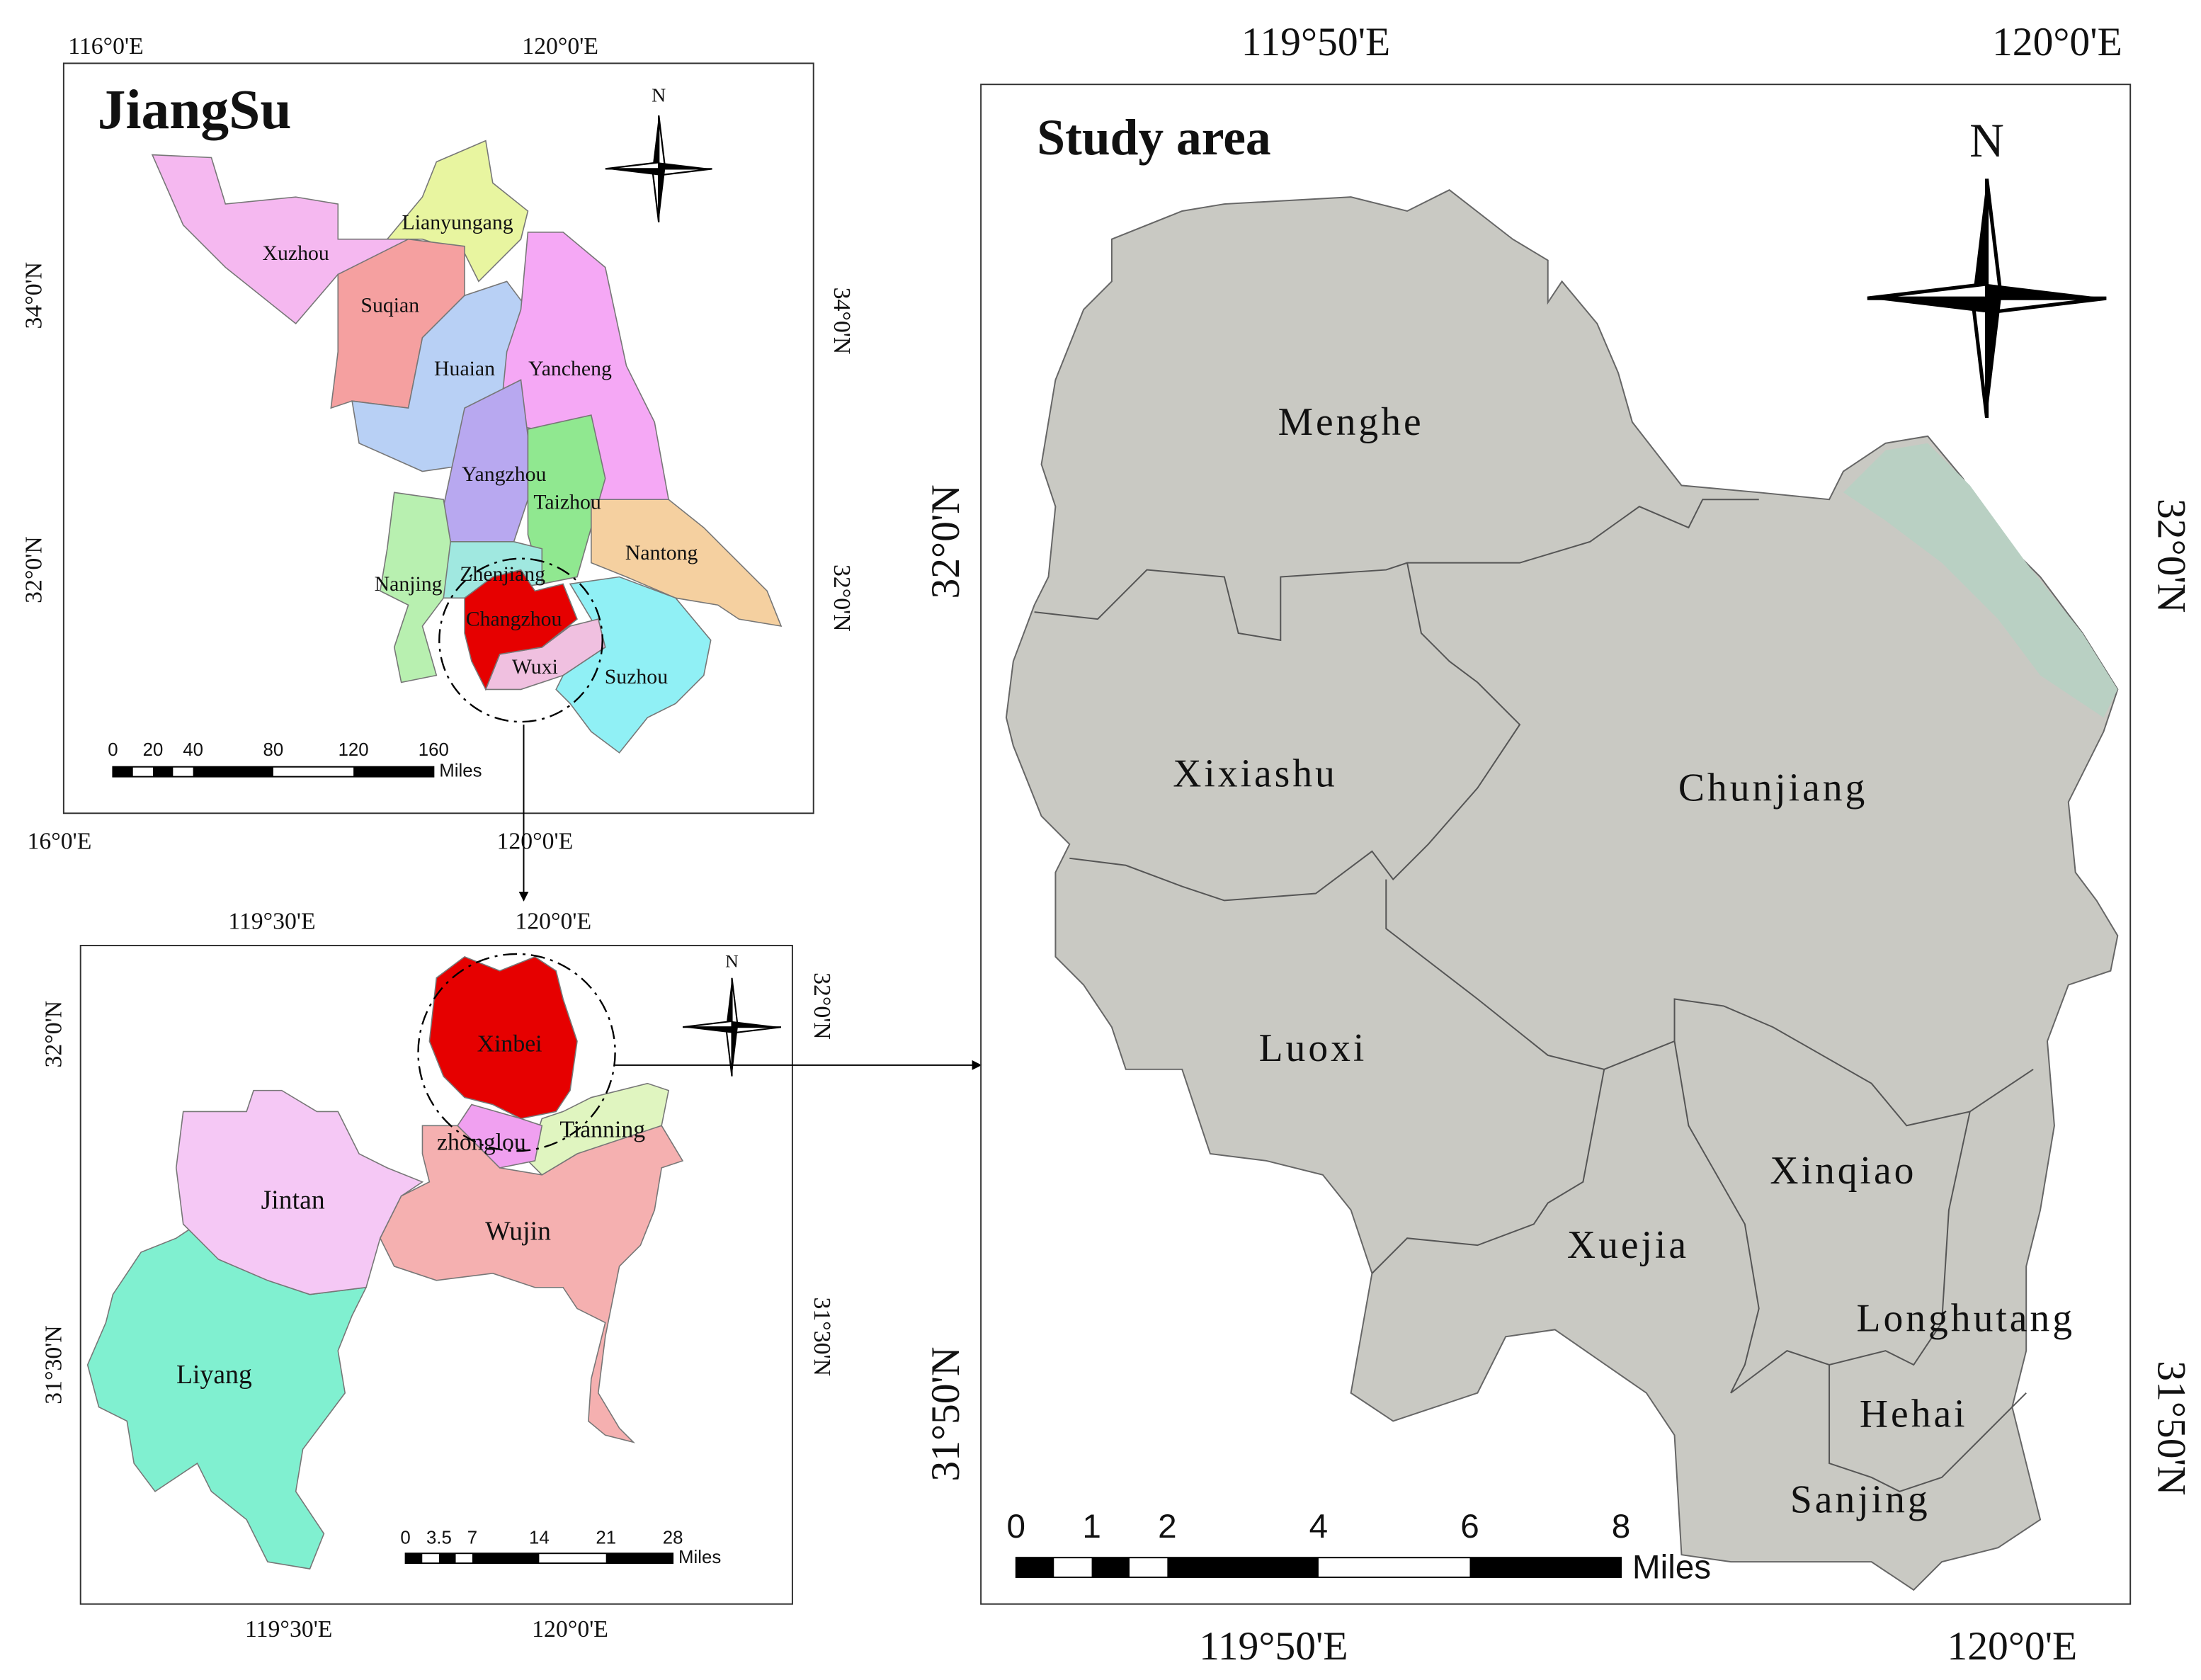  Describe the element at coordinates (503, 574) in the screenshot. I see `region-label: Zhenjiang` at that location.